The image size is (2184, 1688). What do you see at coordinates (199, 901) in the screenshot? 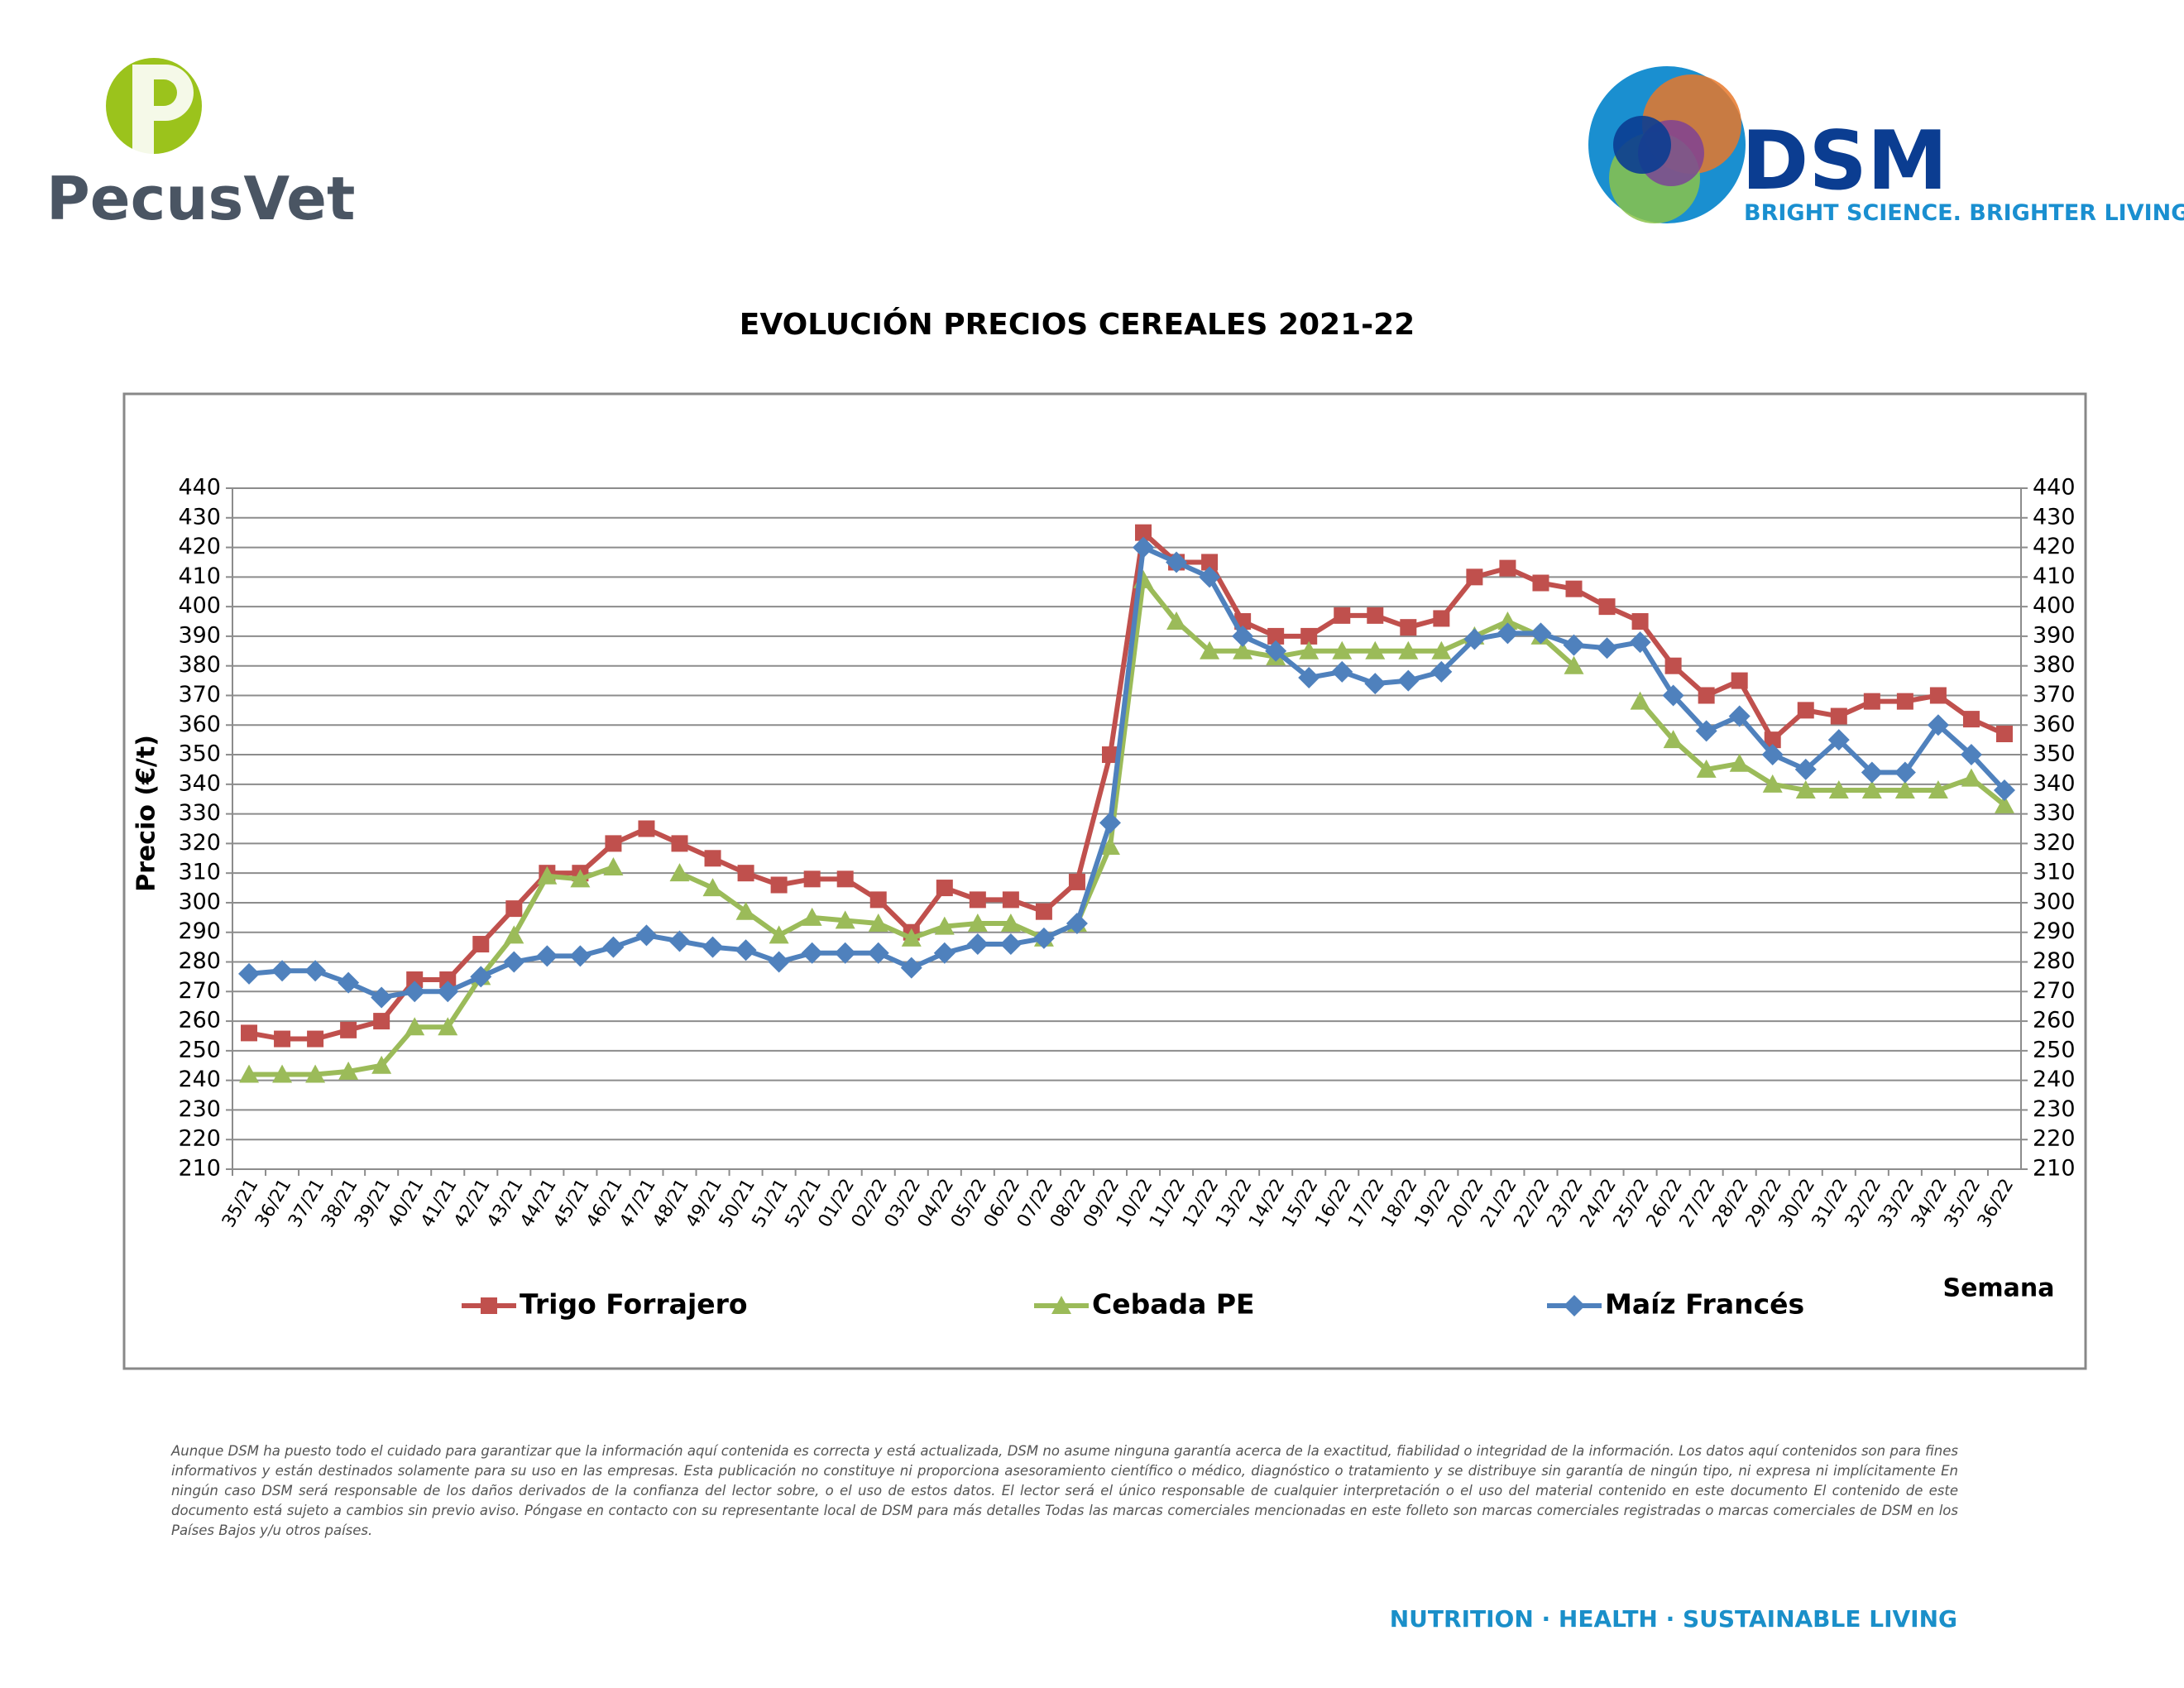
I see `y-tick-label: 300` at bounding box center [199, 901].